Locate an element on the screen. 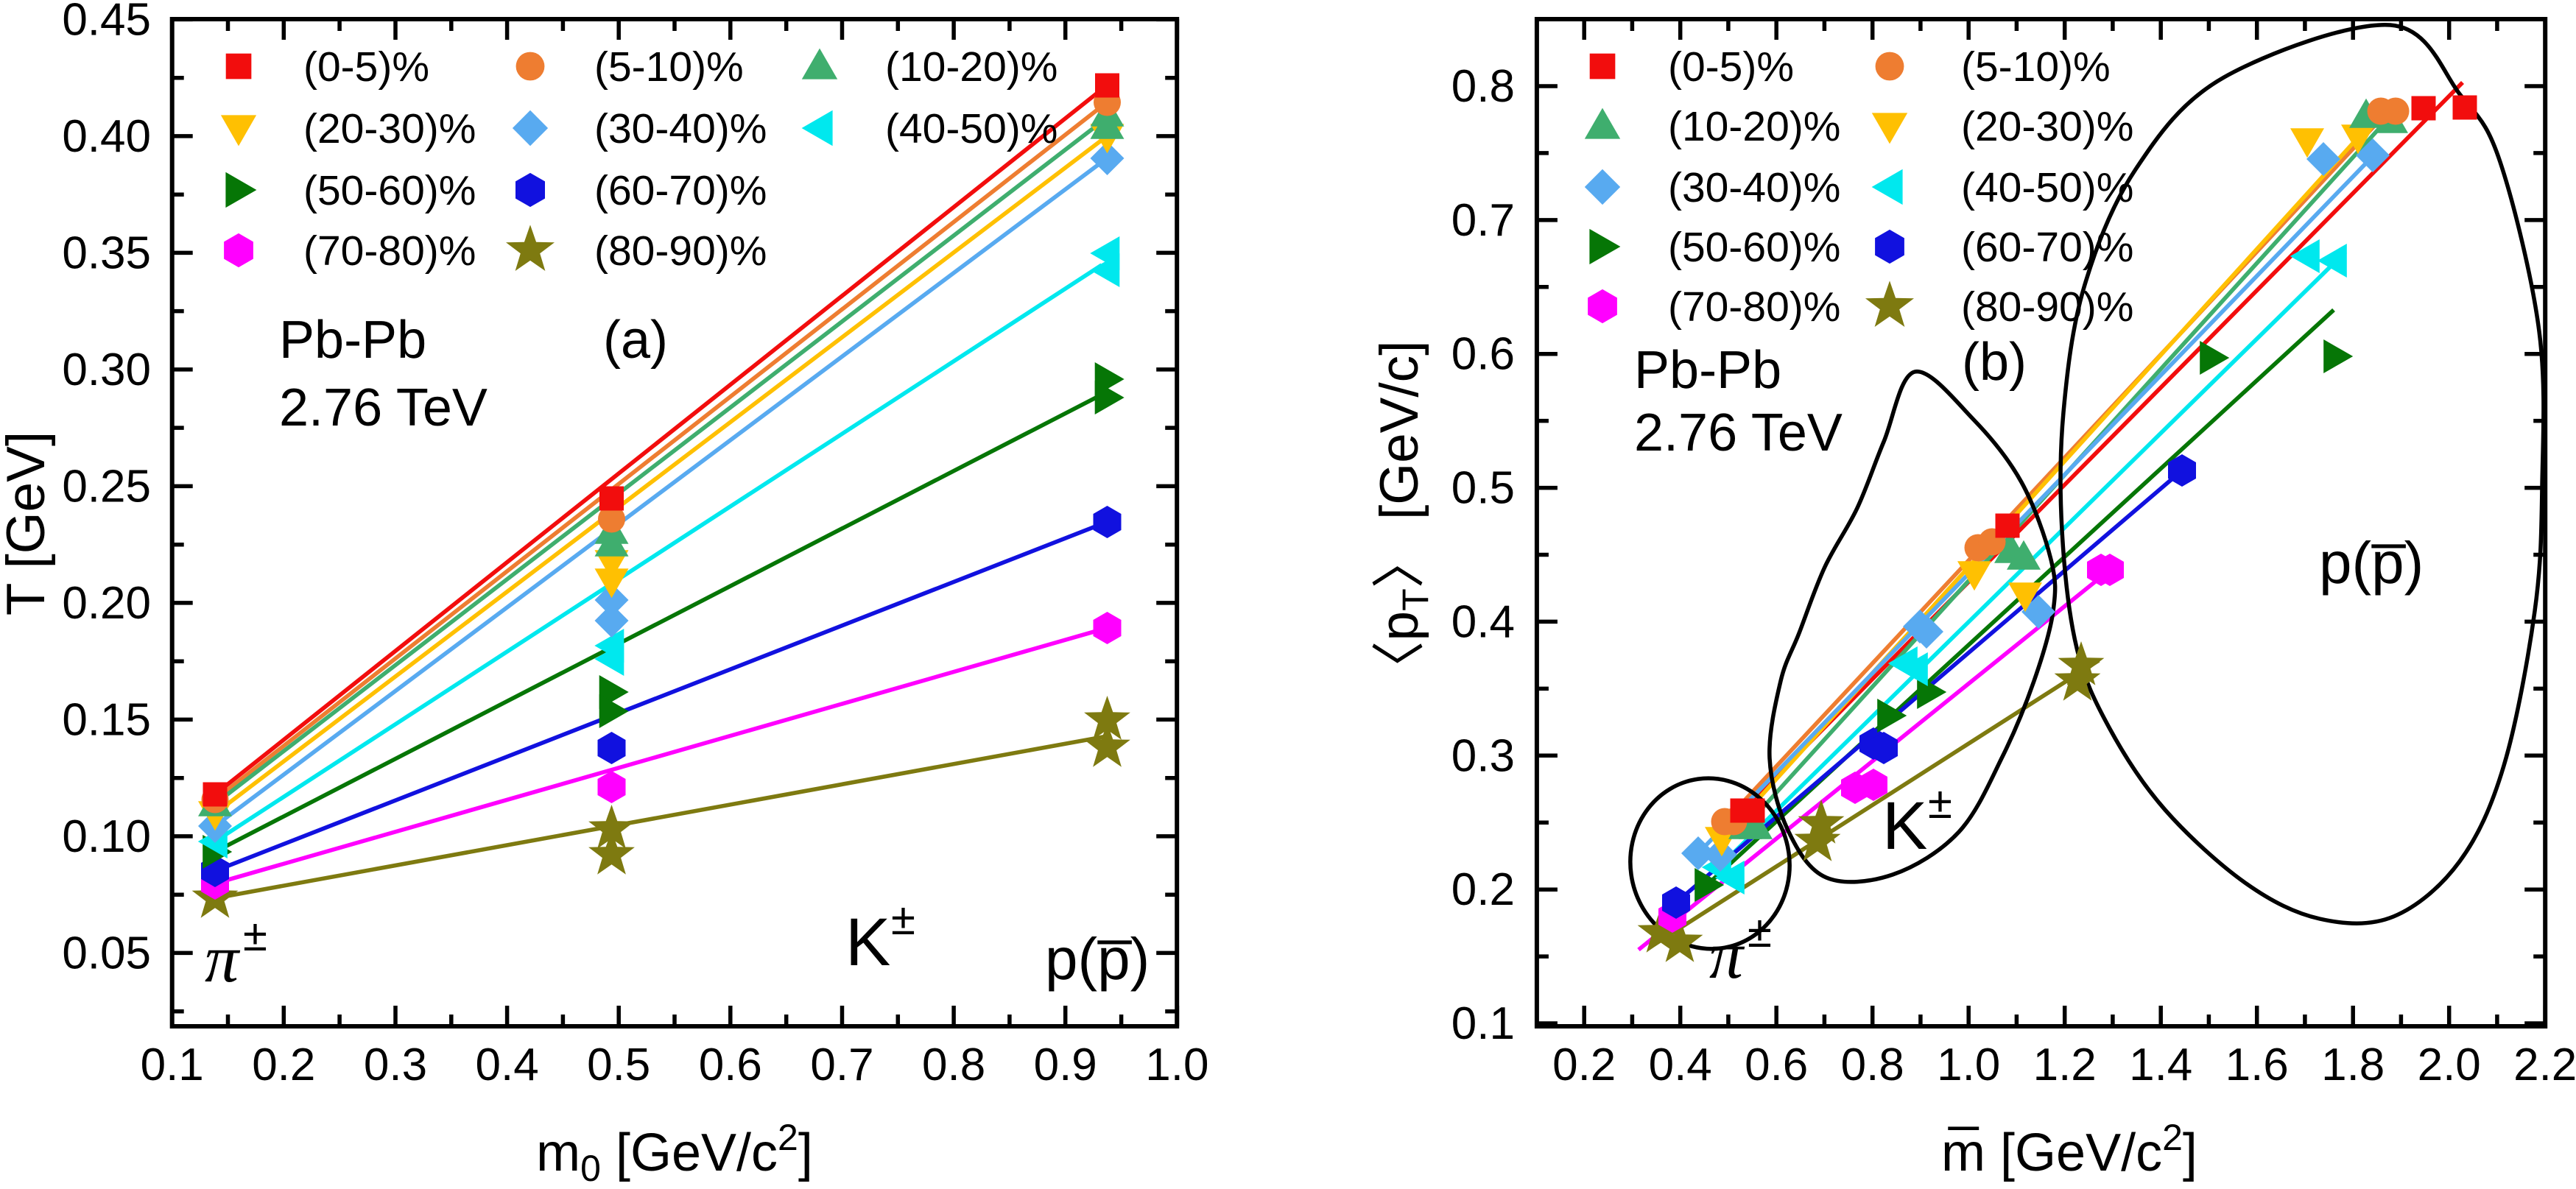 This screenshot has width=2576, height=1189. svg-text: T [GeV] is located at coordinates (28, 523).